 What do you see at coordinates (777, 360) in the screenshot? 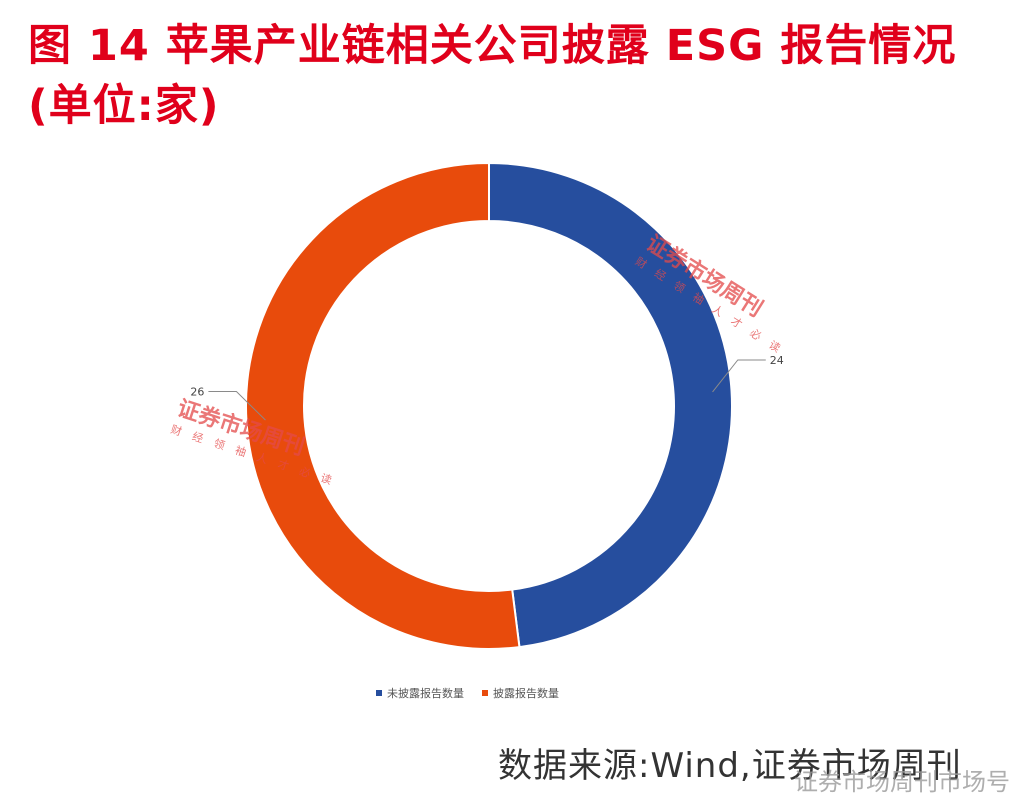
I see `data-label-0: 24` at bounding box center [777, 360].